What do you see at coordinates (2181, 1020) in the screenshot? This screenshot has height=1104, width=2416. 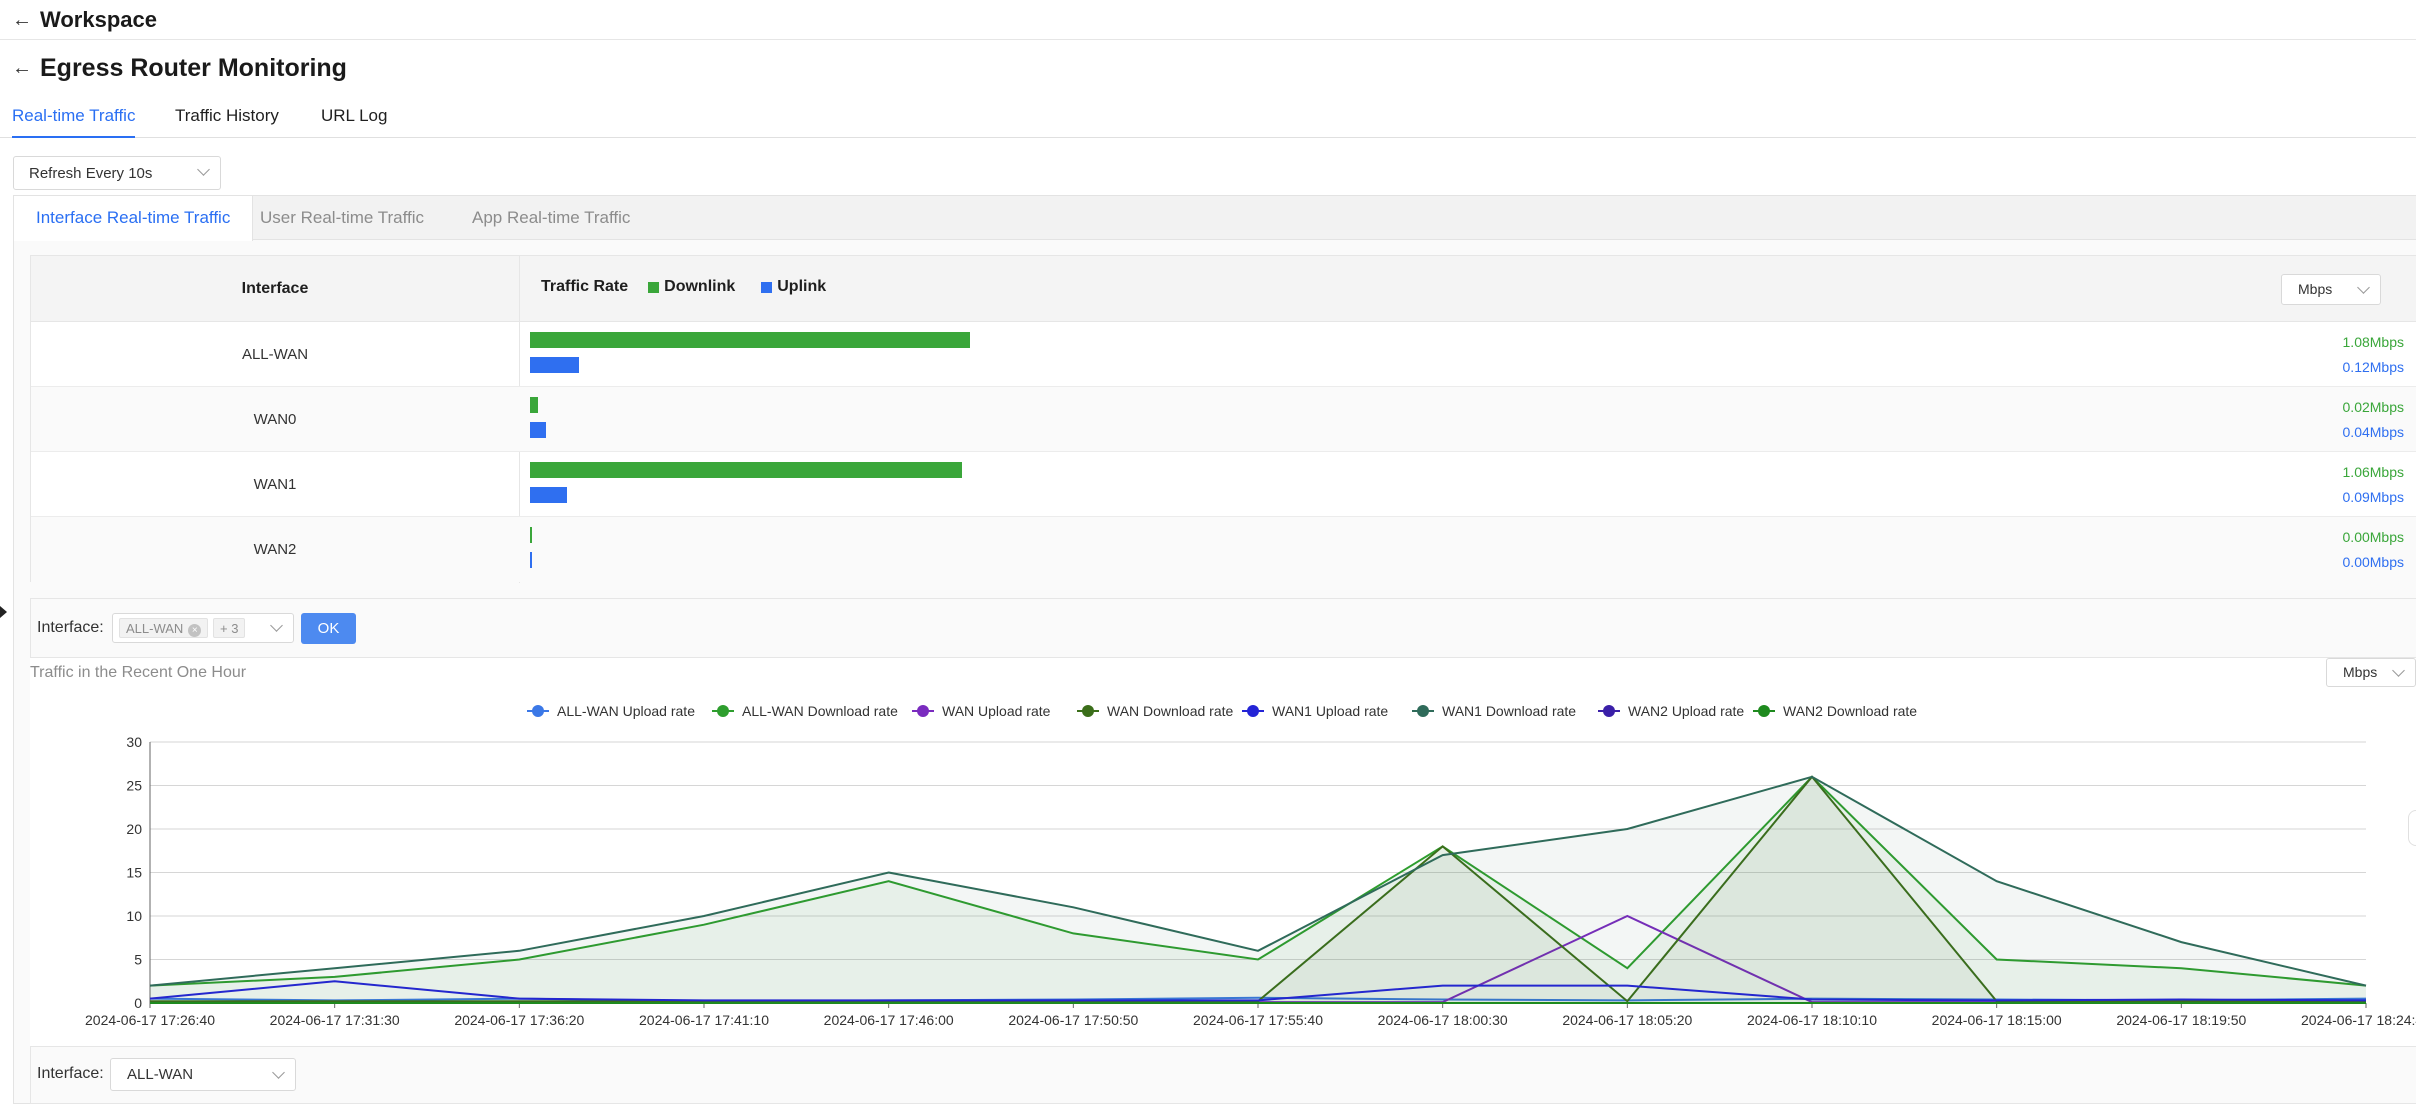 I see `x-tick-label: 2024-06-17 18:19:50` at bounding box center [2181, 1020].